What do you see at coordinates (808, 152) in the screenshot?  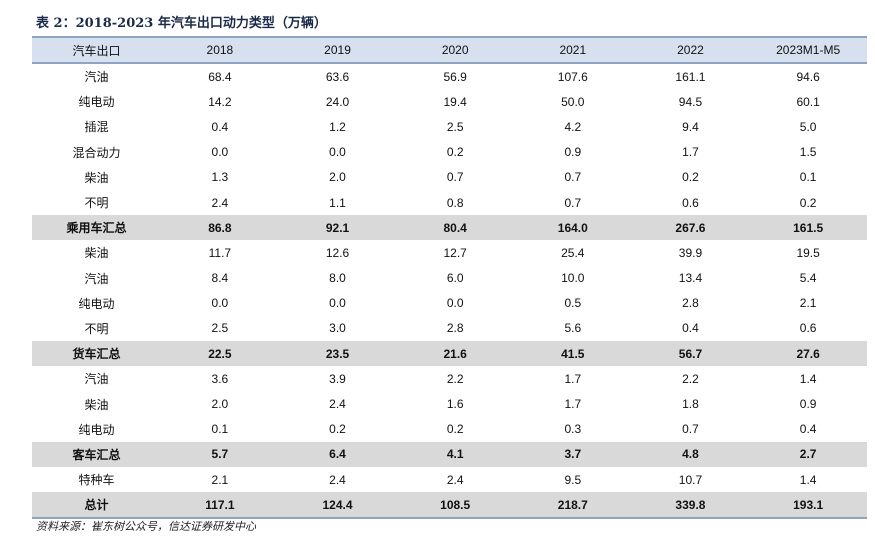 I see `table-cell: 1.5` at bounding box center [808, 152].